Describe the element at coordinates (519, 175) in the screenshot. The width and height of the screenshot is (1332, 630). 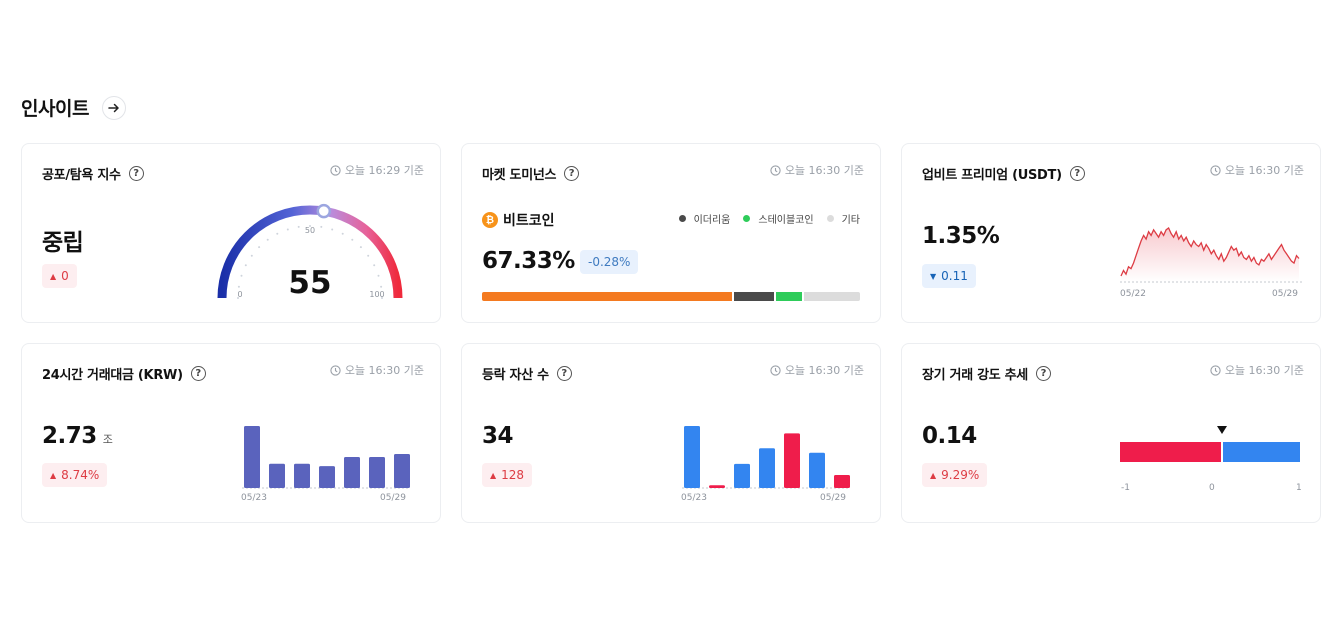
I see `card-title: 마켓 도미넌스` at that location.